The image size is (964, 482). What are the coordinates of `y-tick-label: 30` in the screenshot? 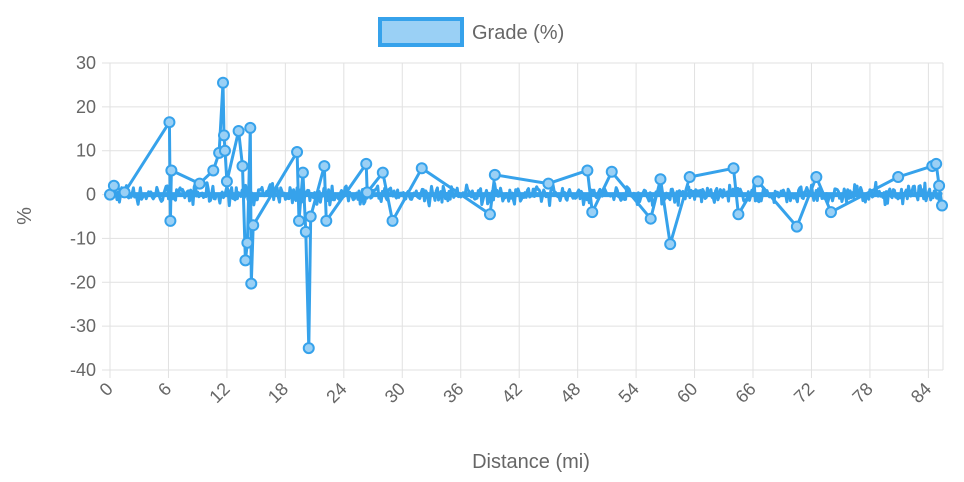 It's located at (86, 63).